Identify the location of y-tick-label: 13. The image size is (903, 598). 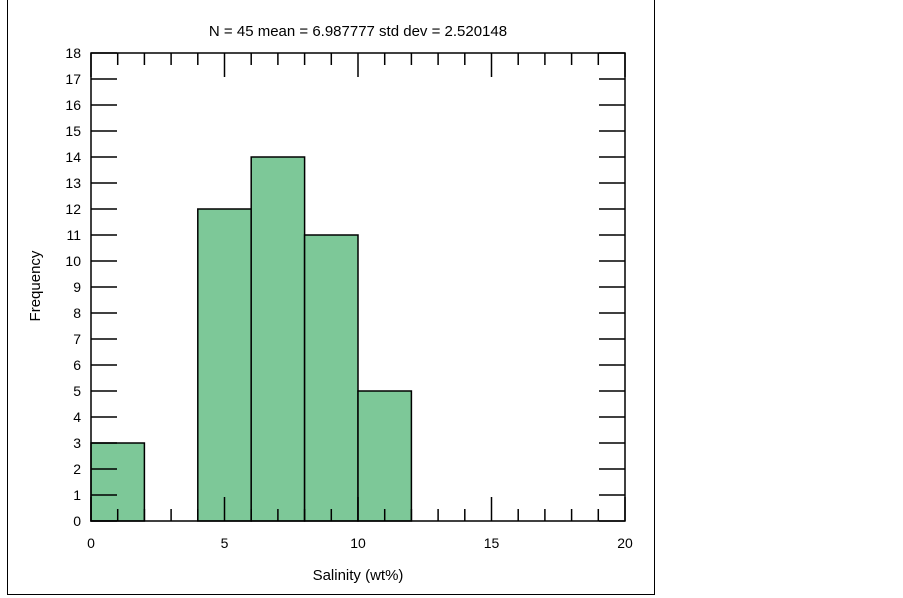
(73, 183).